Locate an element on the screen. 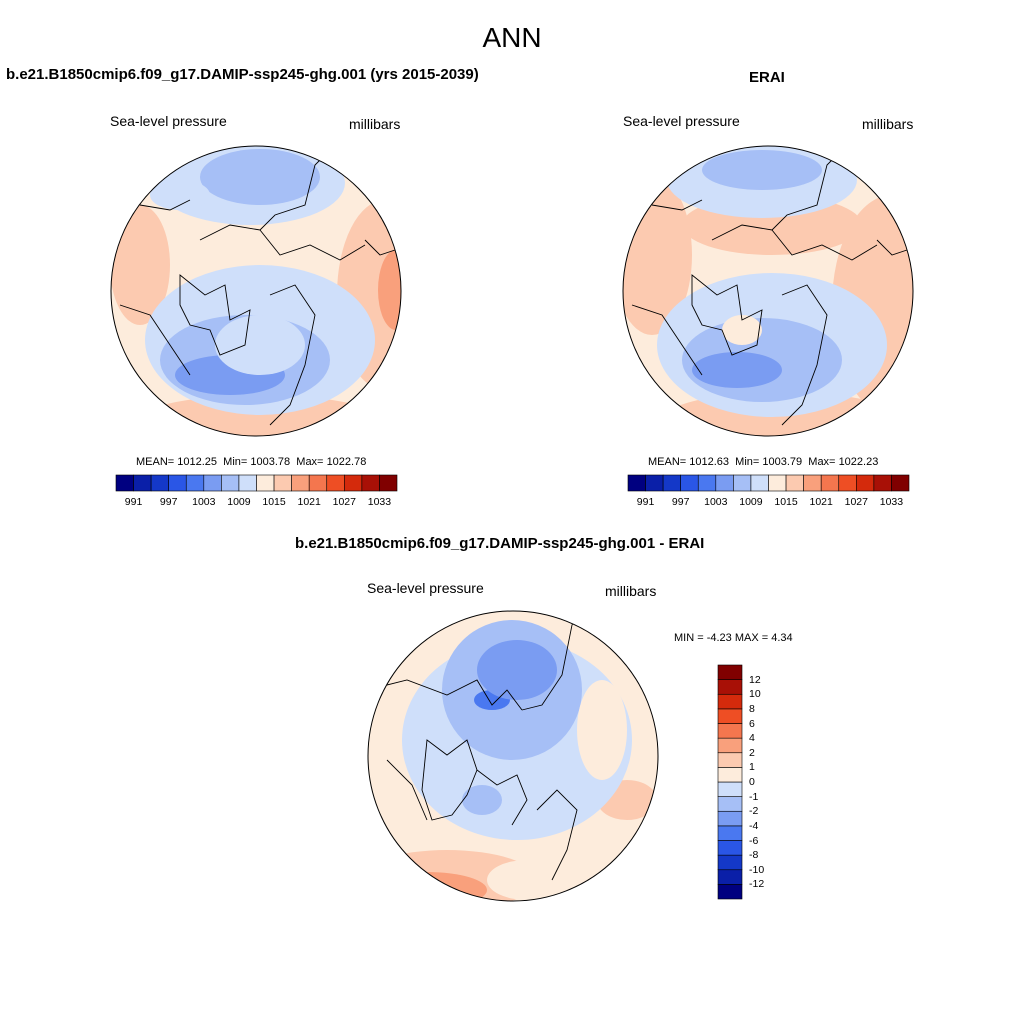 This screenshot has width=1024, height=1024. model-colorbar is located at coordinates (256, 483).